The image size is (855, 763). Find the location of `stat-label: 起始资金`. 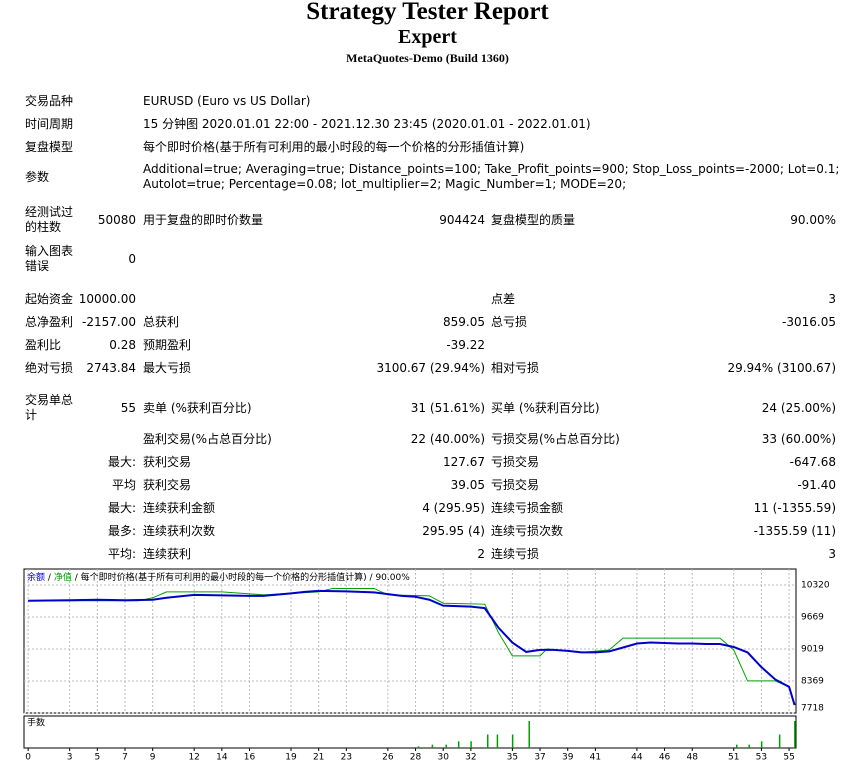

stat-label: 起始资金 is located at coordinates (49, 298).